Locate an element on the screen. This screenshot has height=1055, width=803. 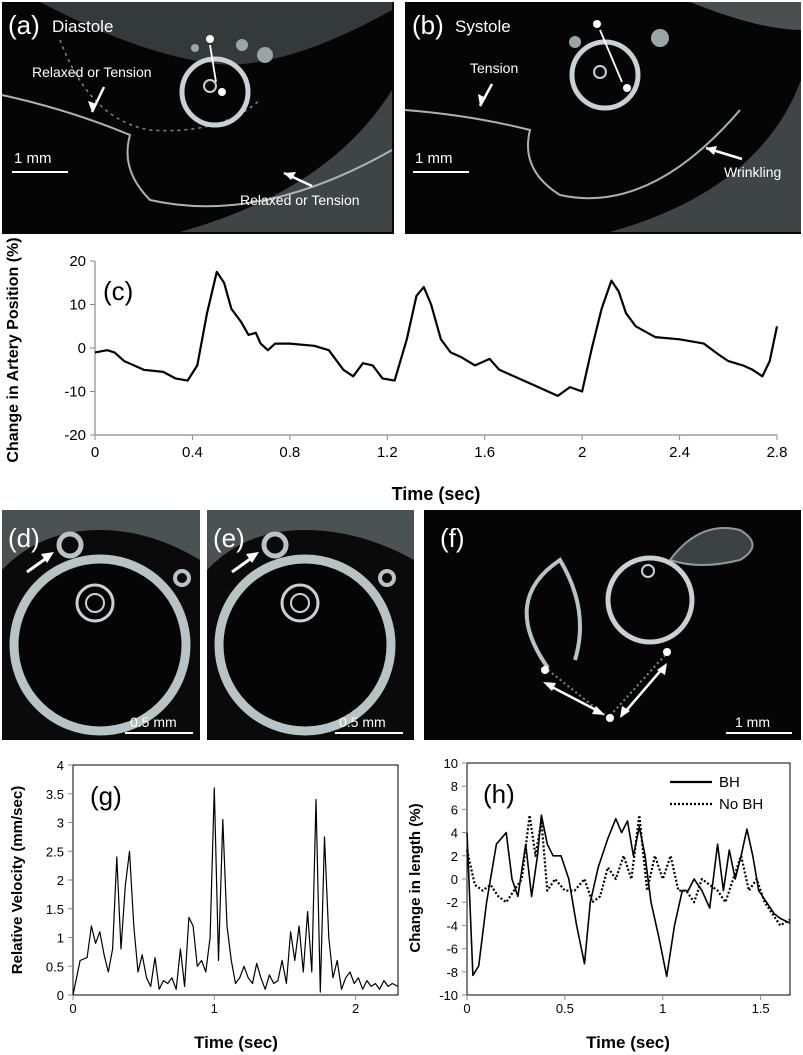
marker-arrow-a is located at coordinates (213, 63).